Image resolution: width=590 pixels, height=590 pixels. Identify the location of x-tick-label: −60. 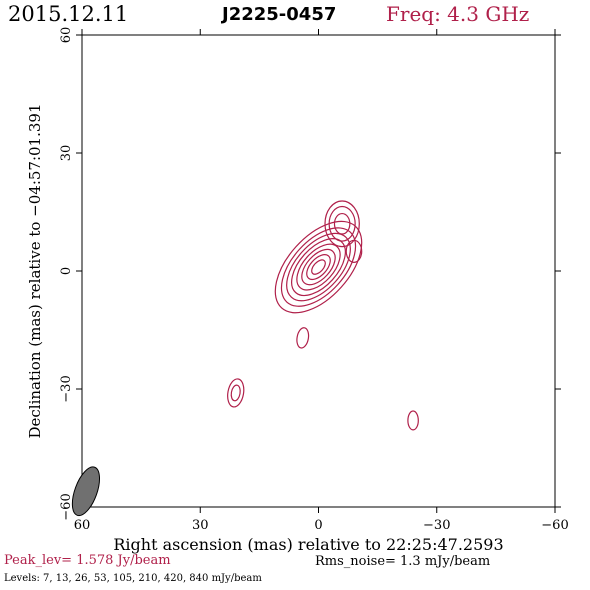
(554, 525).